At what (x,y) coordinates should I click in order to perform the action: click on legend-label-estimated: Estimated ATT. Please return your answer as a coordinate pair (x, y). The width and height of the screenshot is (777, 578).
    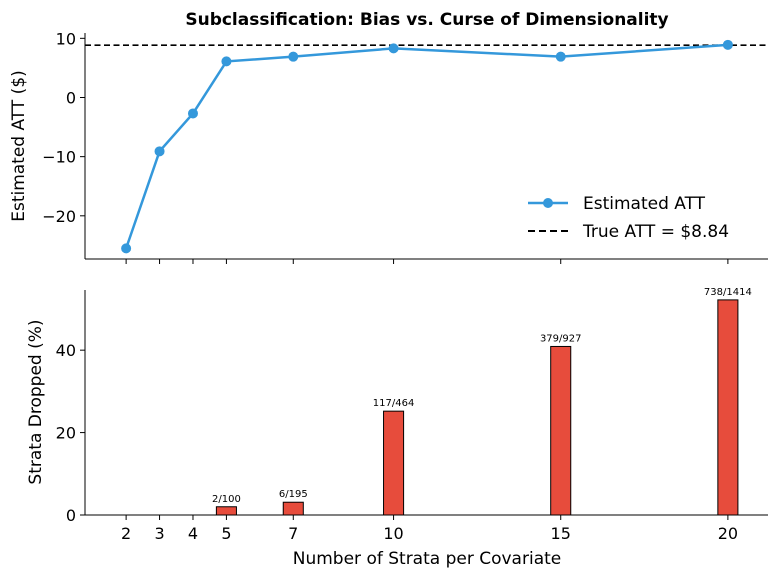
    Looking at the image, I should click on (644, 204).